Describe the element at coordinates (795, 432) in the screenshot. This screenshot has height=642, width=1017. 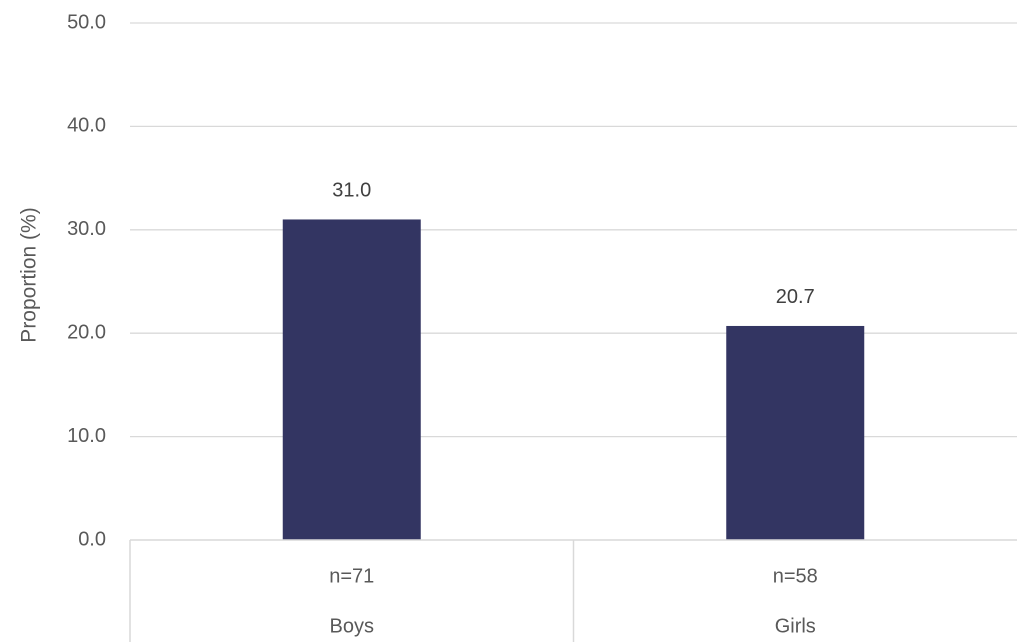
I see `bar-girls` at that location.